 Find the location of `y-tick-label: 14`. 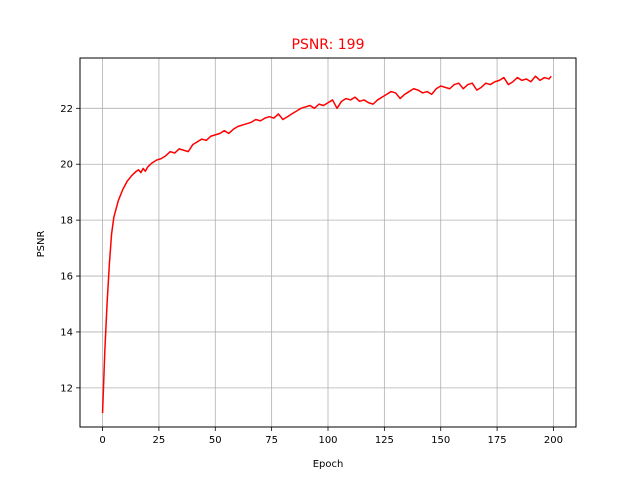

y-tick-label: 14 is located at coordinates (66, 332).